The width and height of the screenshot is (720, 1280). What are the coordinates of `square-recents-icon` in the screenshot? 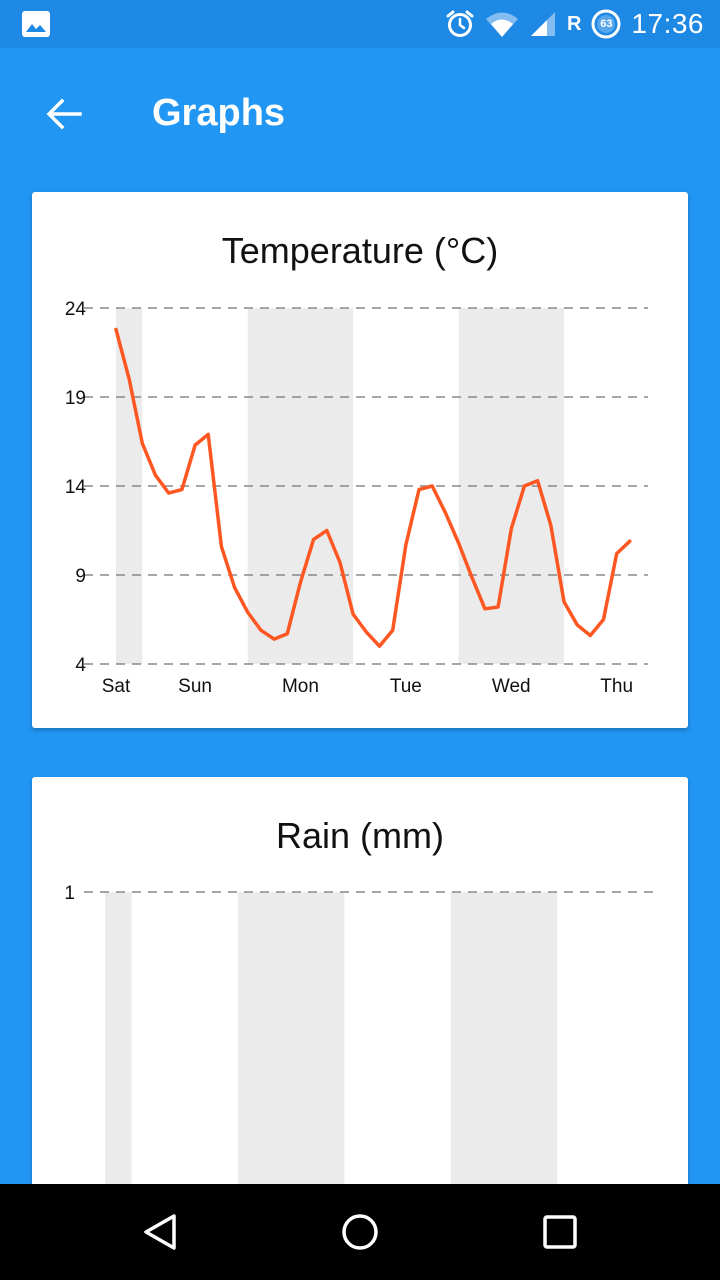 It's located at (560, 1232).